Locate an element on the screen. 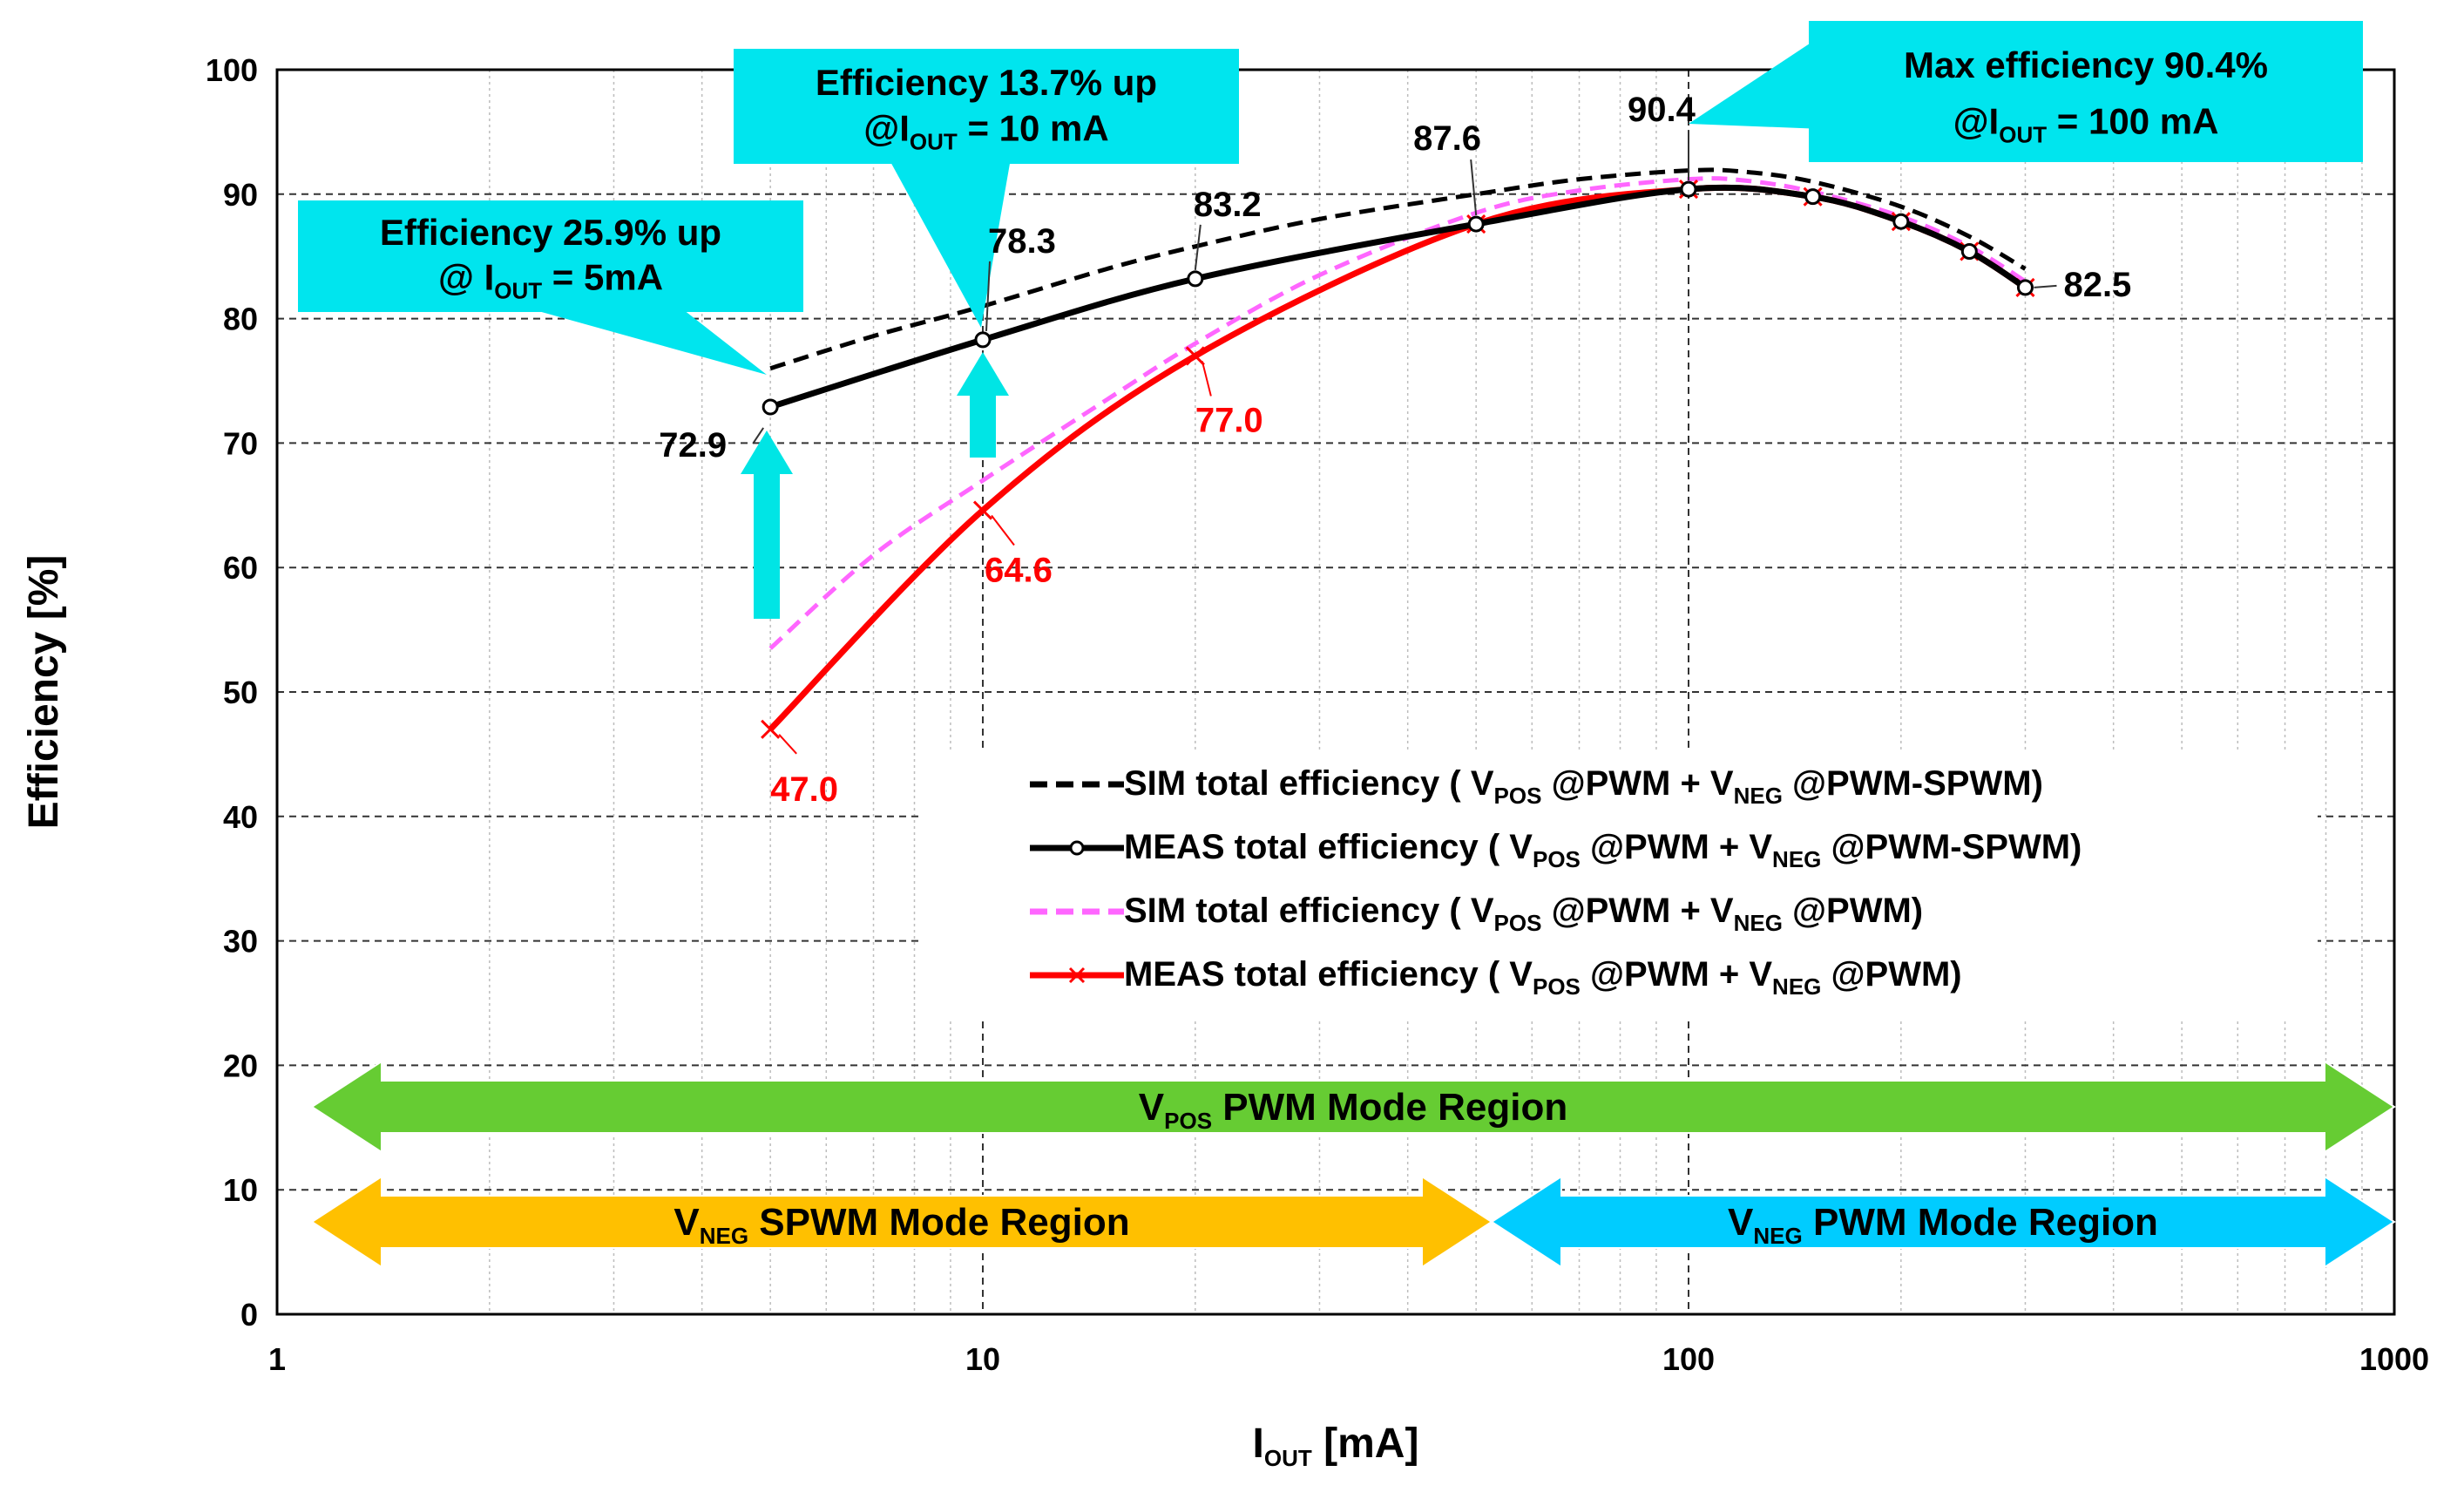 The width and height of the screenshot is (2464, 1499). x-tick-label: 100 is located at coordinates (1688, 1359).